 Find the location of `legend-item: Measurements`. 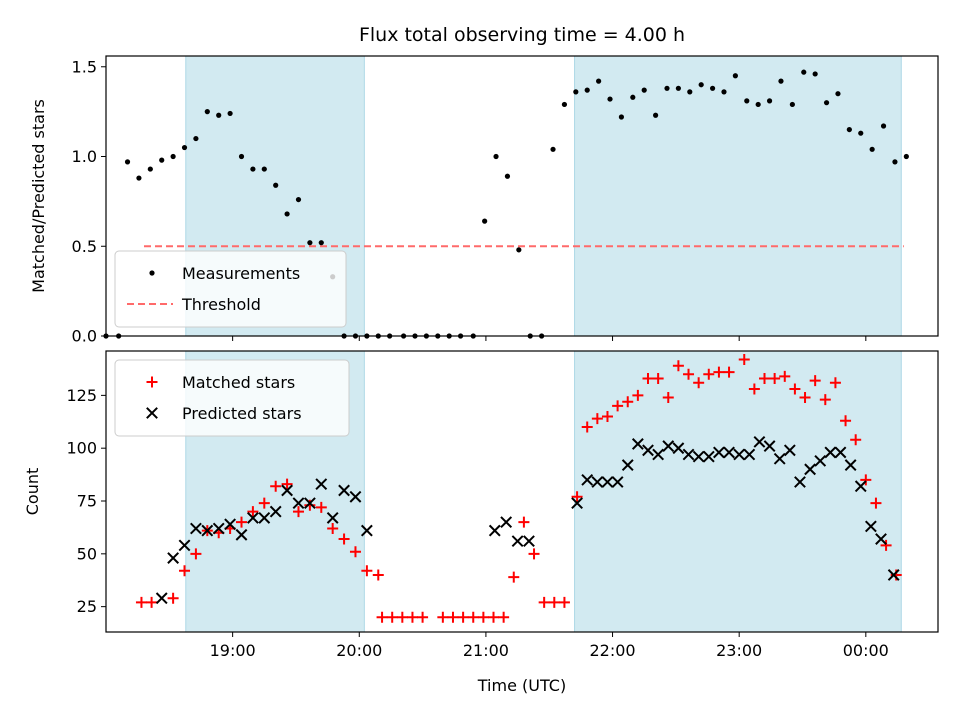

legend-item: Measurements is located at coordinates (224, 273).